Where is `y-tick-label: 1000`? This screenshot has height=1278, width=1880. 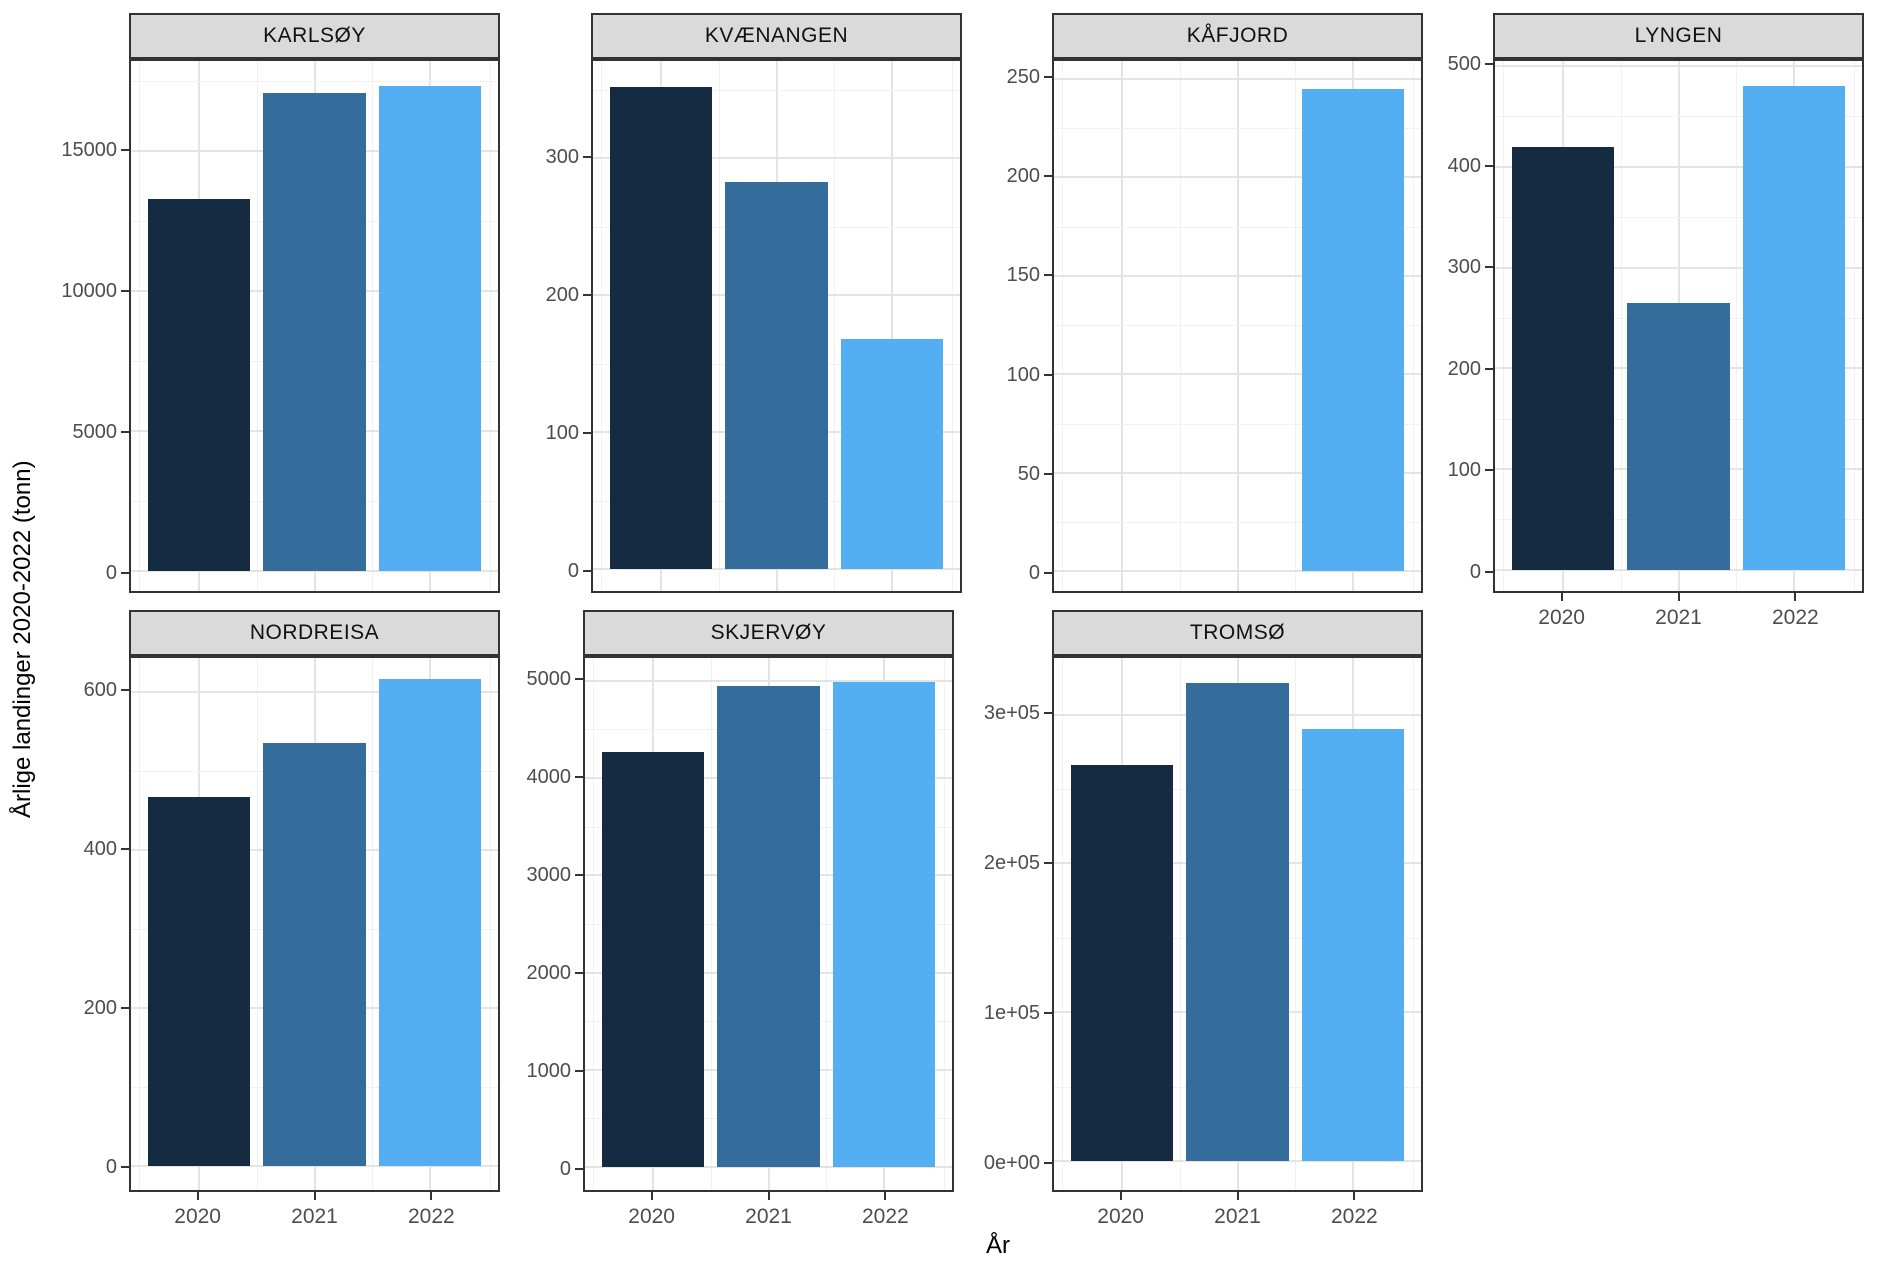 y-tick-label: 1000 is located at coordinates (549, 1070).